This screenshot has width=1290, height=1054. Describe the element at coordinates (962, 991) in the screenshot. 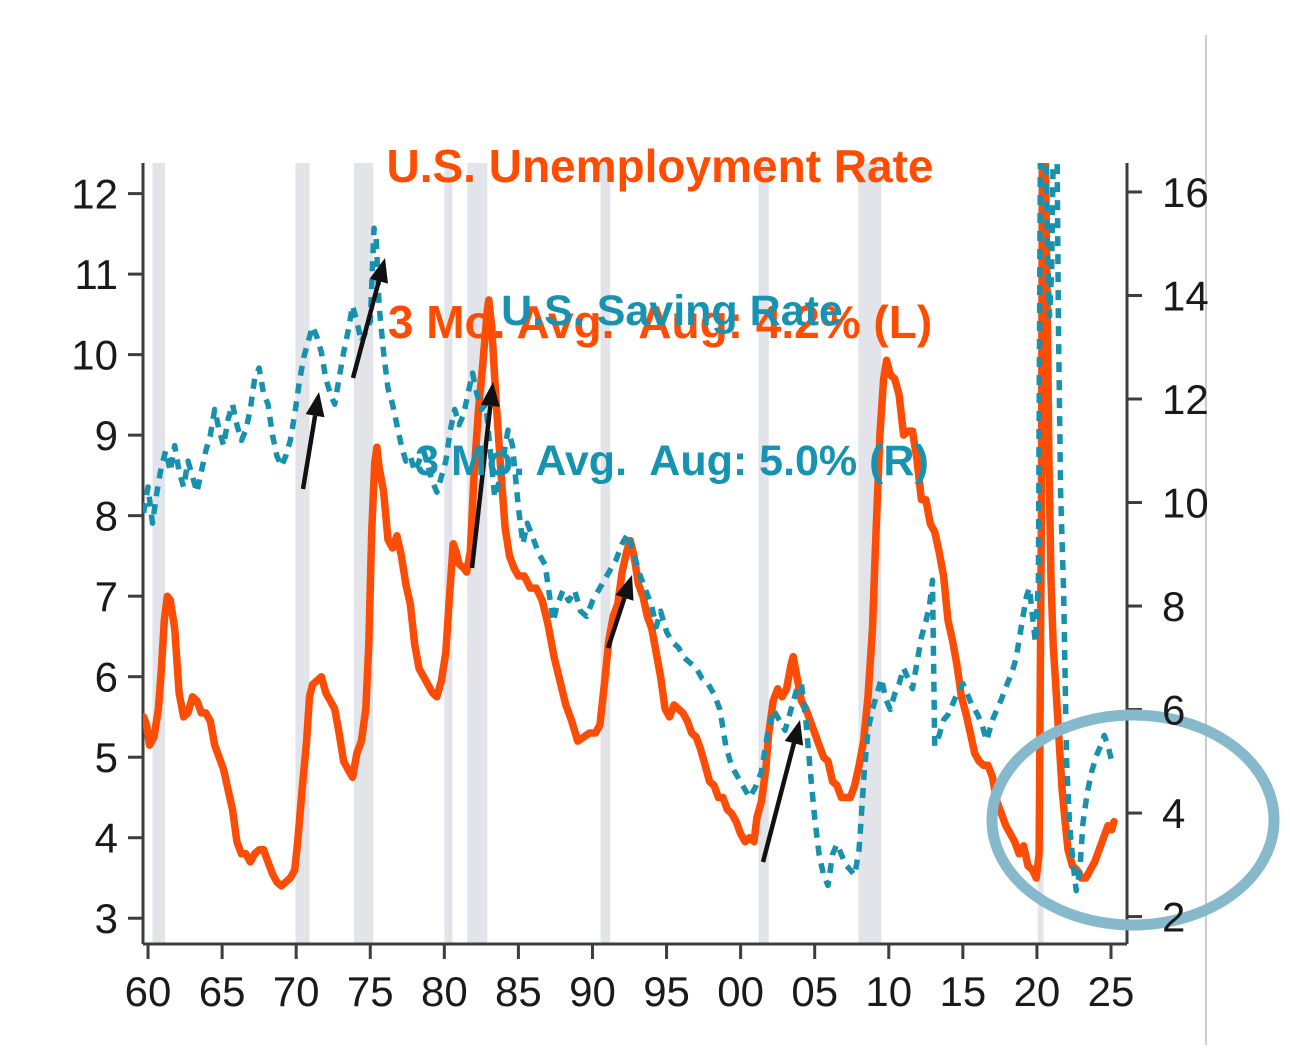

I see `x-axis-tick-label: 15` at that location.